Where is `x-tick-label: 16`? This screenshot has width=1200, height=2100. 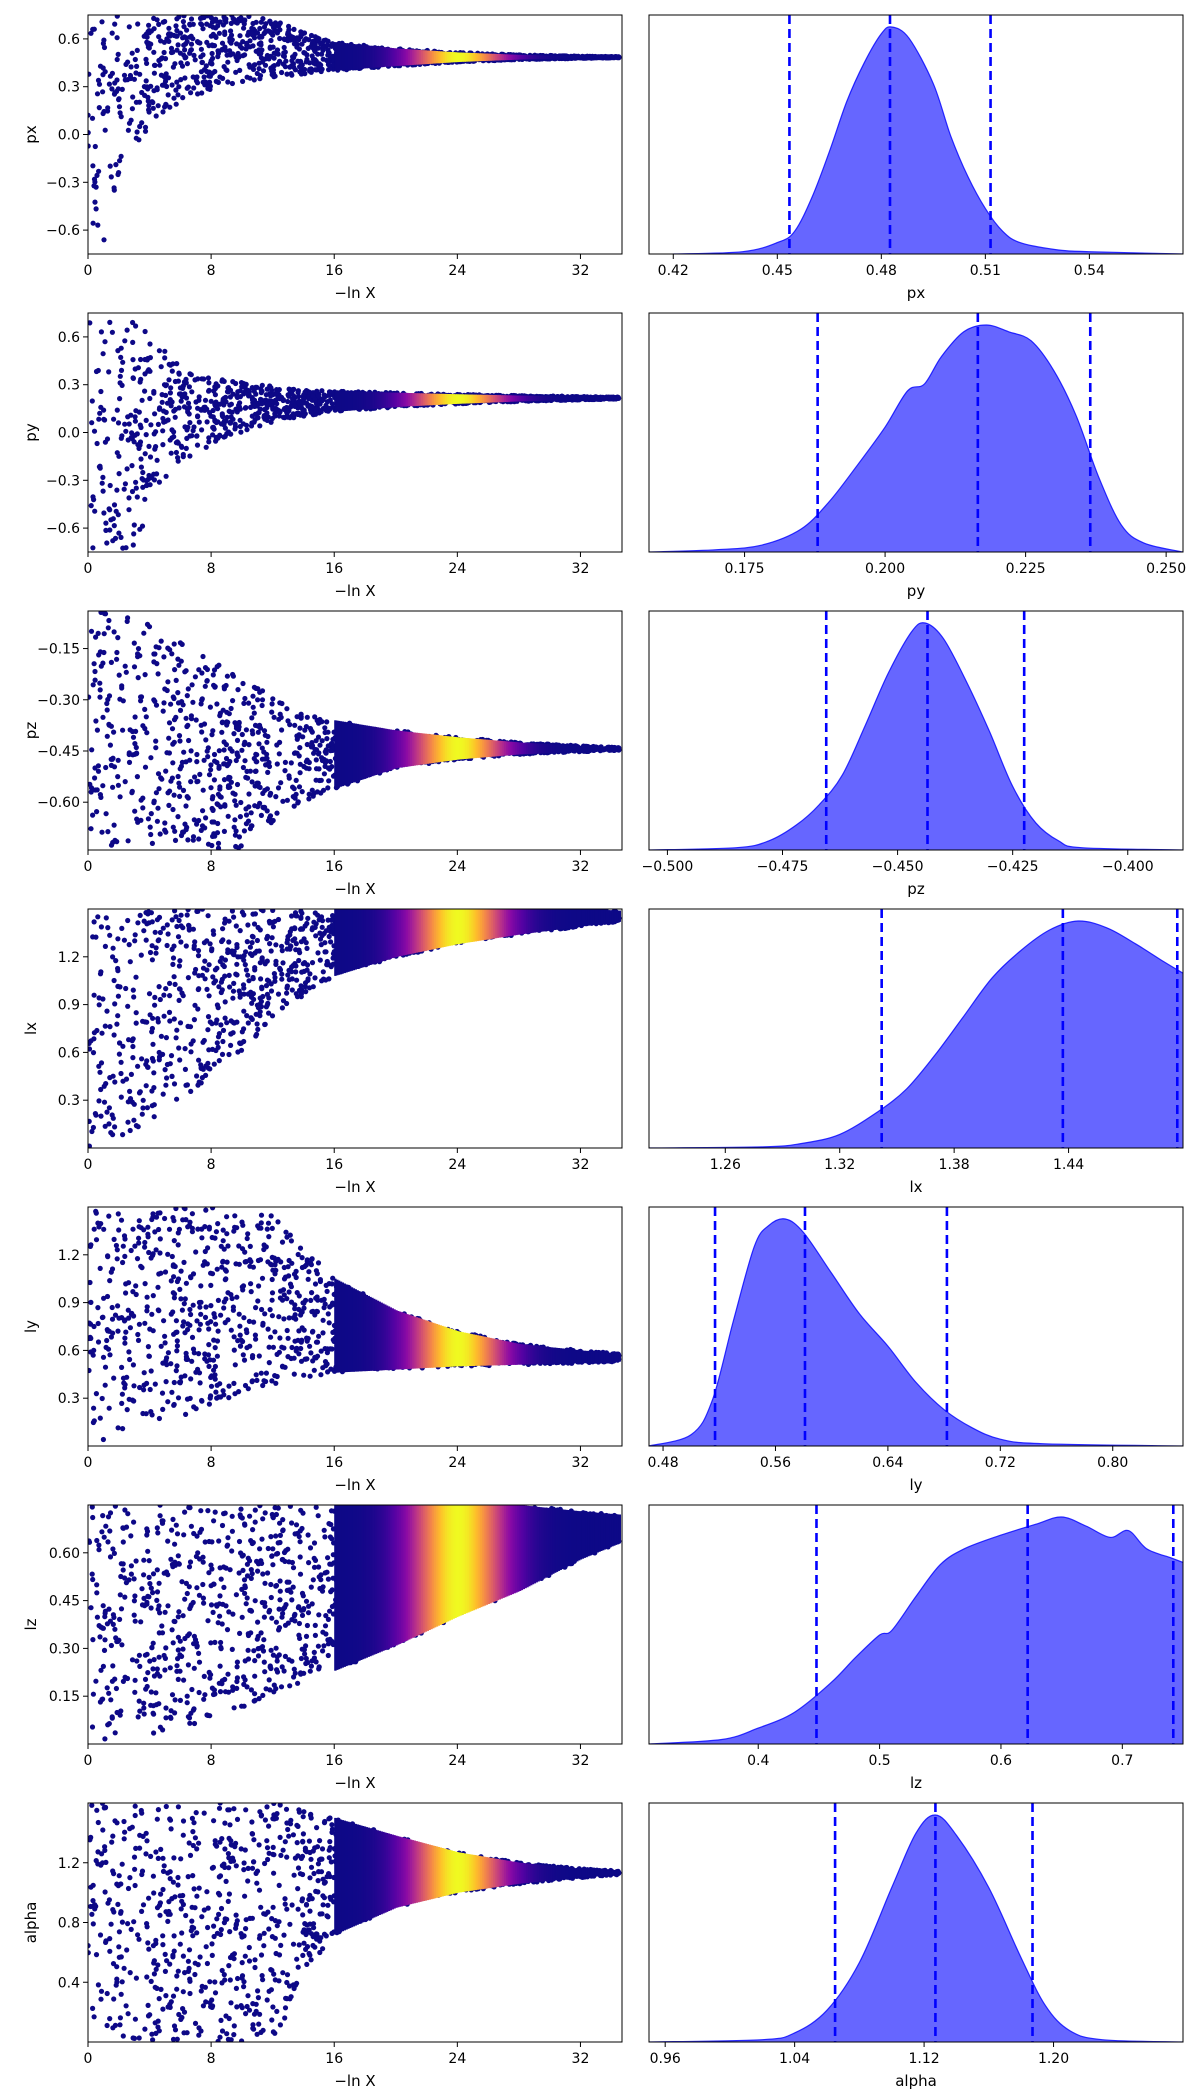 x-tick-label: 16 is located at coordinates (334, 271).